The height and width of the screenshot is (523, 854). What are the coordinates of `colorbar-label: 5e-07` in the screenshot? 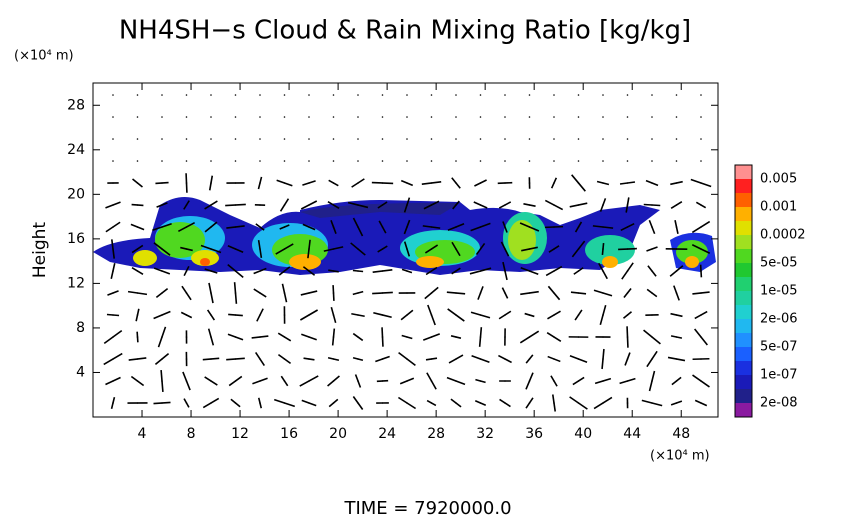 It's located at (779, 347).